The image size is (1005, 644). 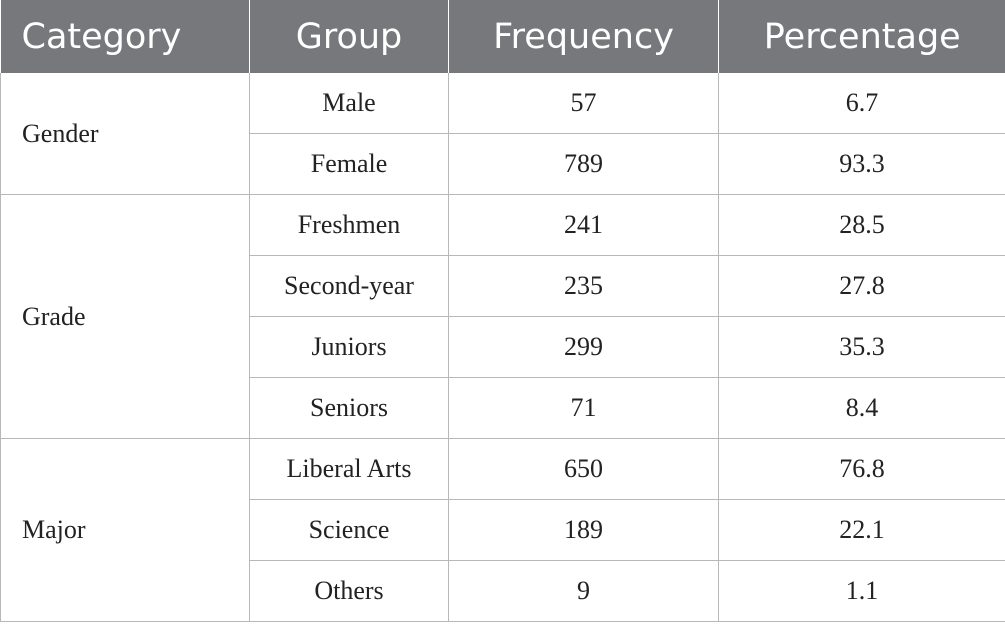 I want to click on frequency-cell: 71, so click(x=583, y=408).